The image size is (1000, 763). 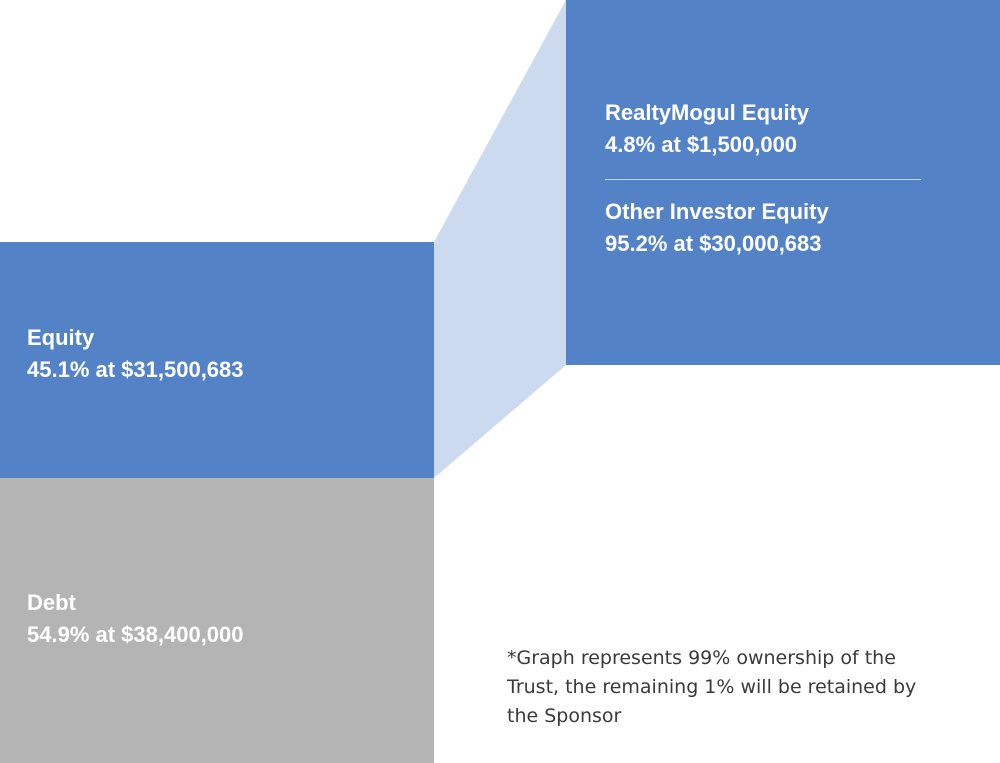 I want to click on breakdown-divider, so click(x=763, y=179).